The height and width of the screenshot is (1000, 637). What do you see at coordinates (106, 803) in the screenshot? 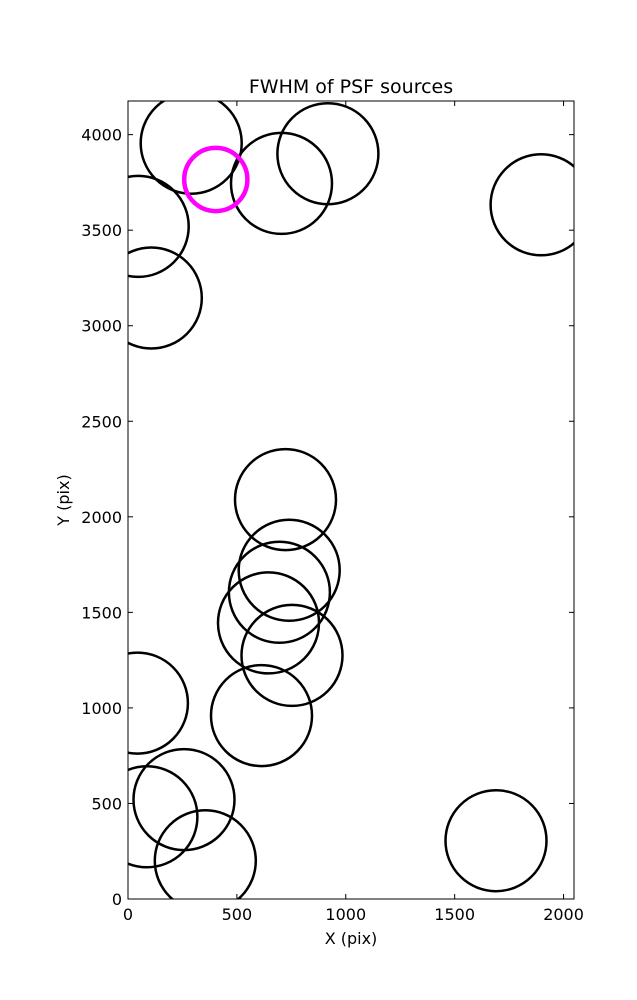
I see `y-tick-label-500: 500` at bounding box center [106, 803].